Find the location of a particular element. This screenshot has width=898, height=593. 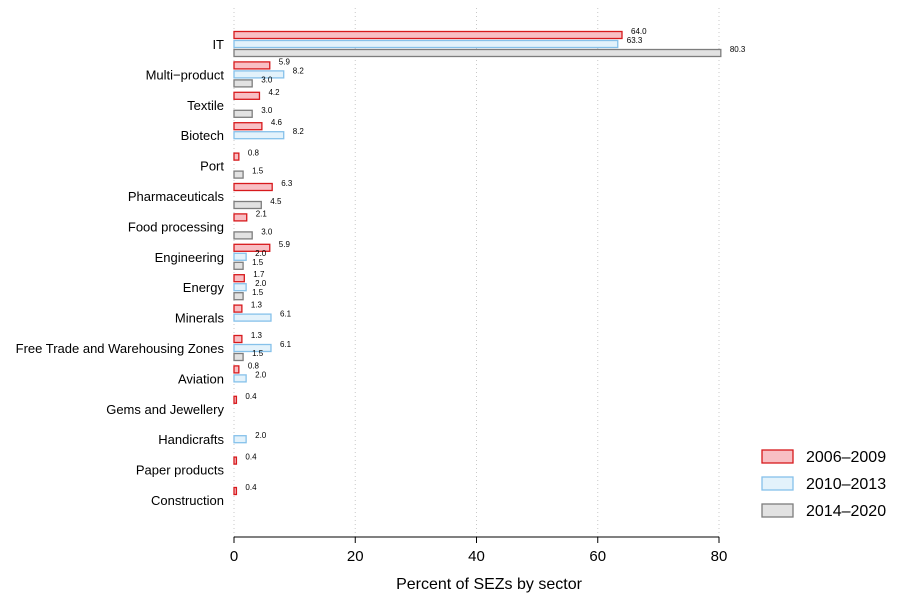

data-label: 4.6 is located at coordinates (277, 122).